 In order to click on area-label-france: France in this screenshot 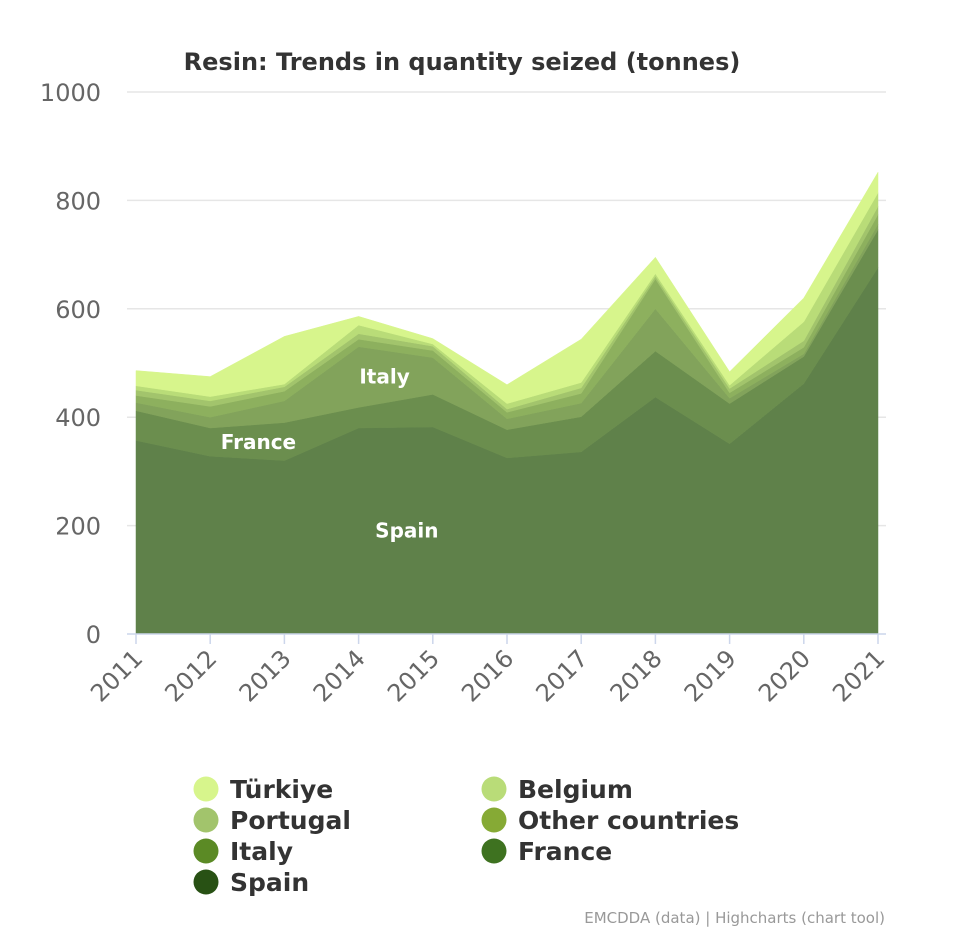, I will do `click(258, 442)`.